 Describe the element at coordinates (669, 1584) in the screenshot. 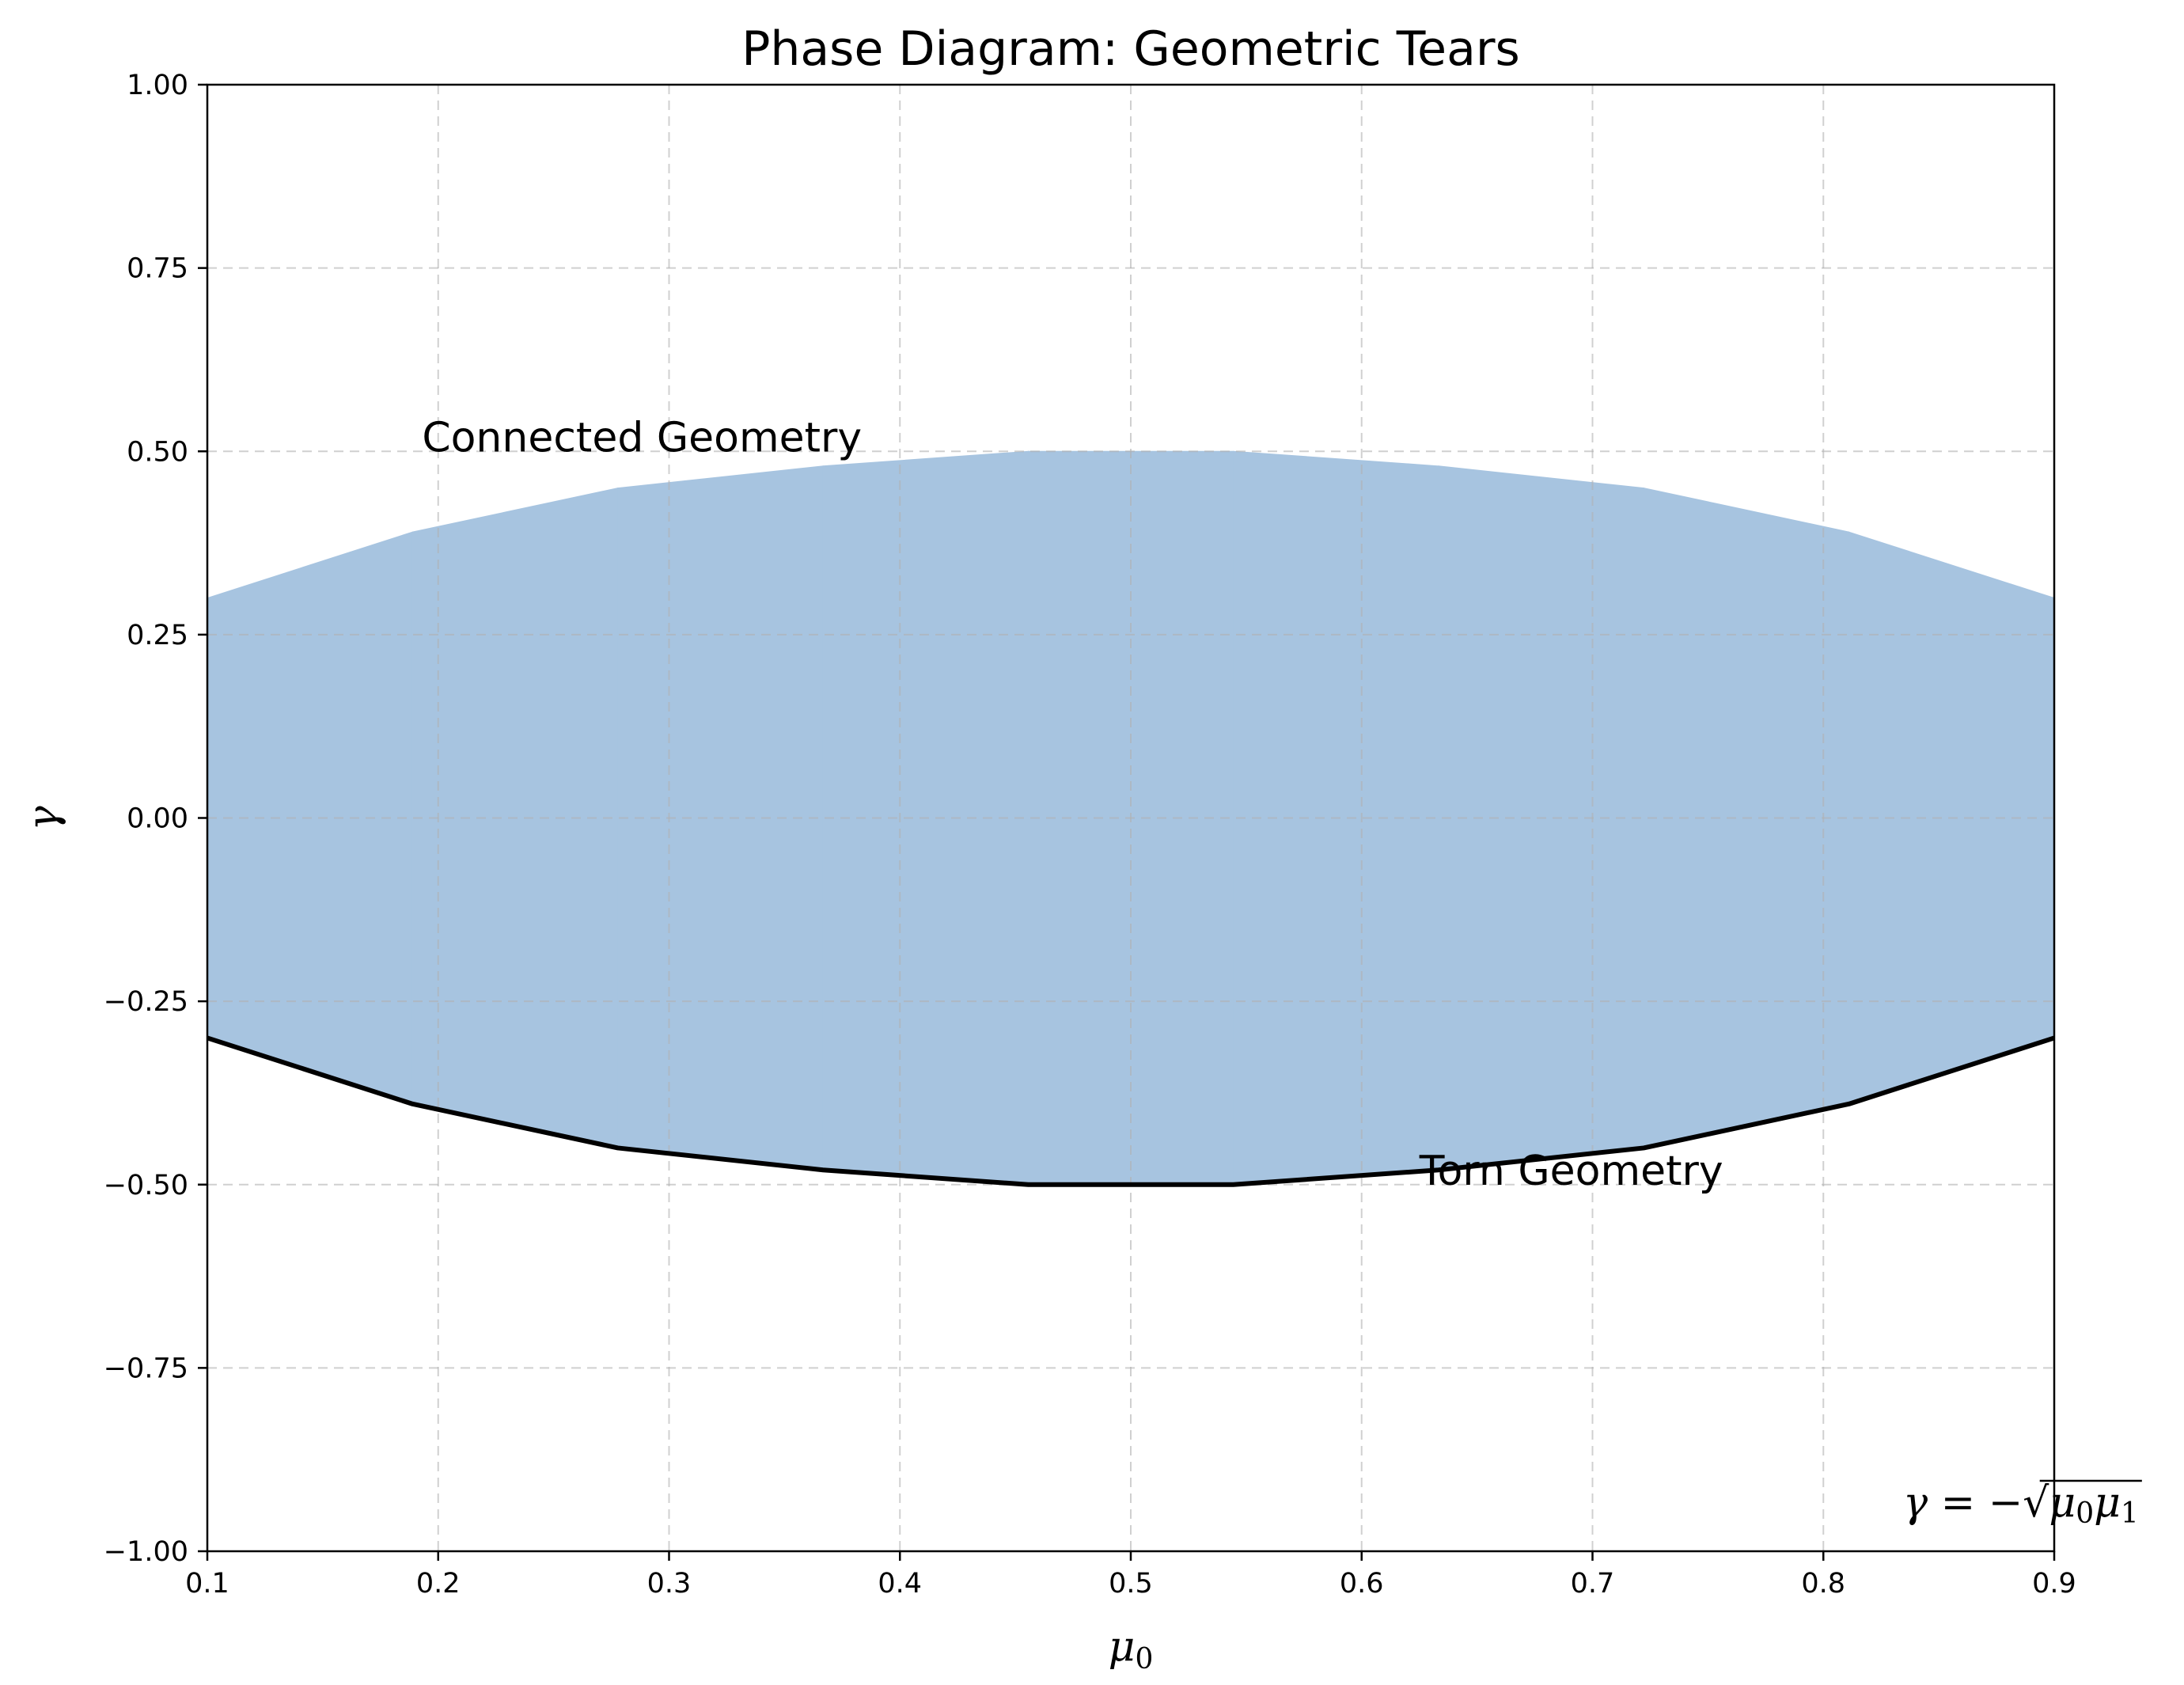

I see `x-tick-label: 0.3` at that location.